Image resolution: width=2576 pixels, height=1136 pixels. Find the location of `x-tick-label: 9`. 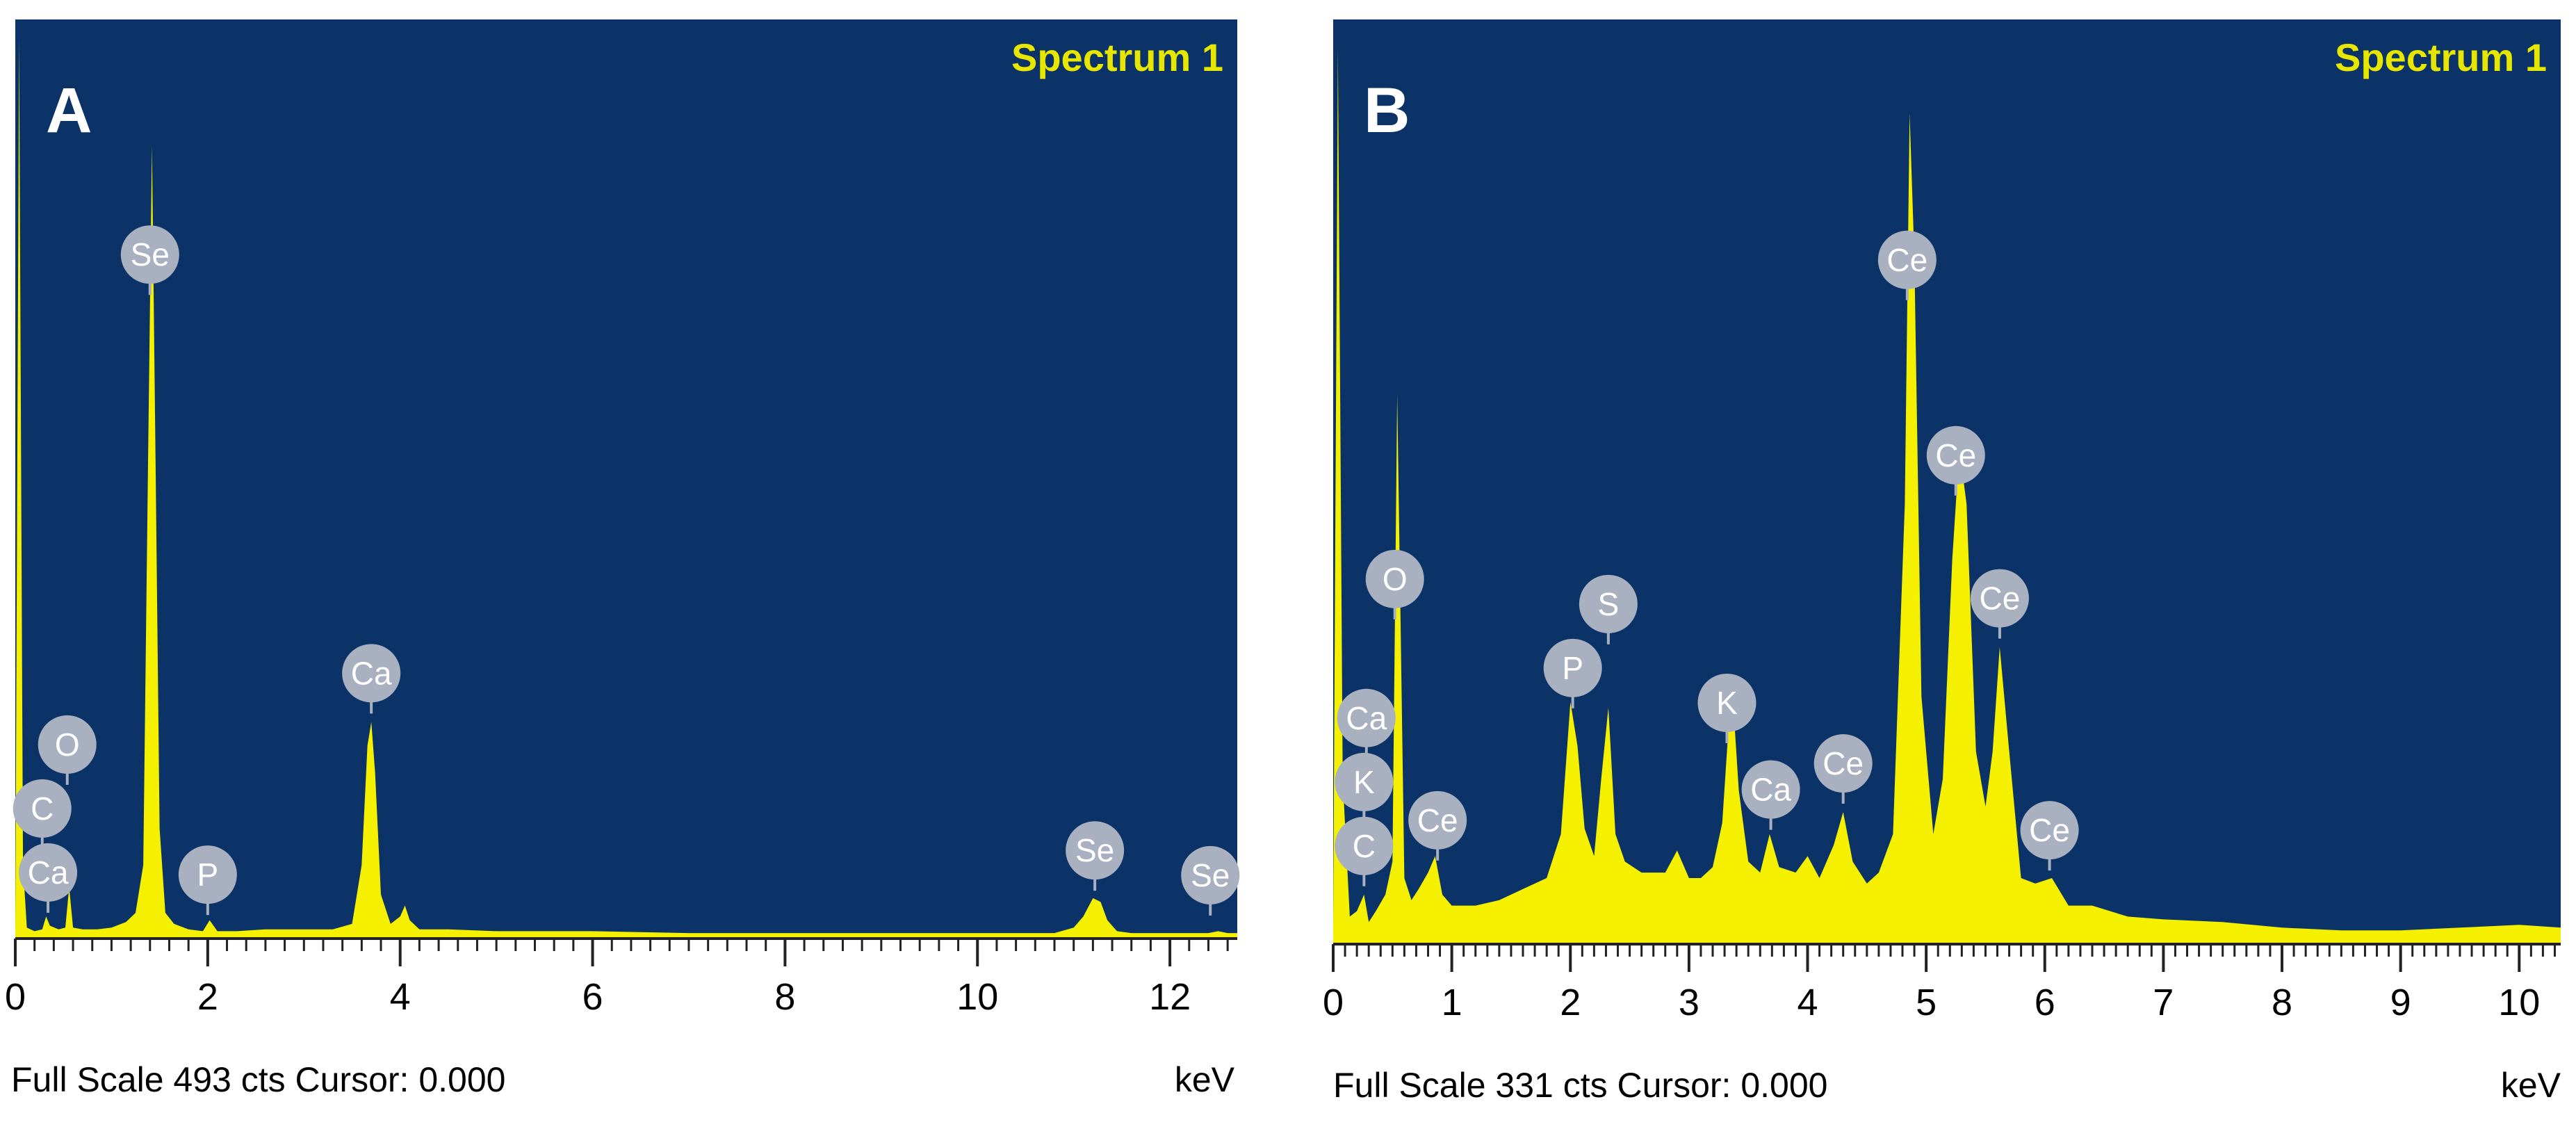

x-tick-label: 9 is located at coordinates (2400, 1002).